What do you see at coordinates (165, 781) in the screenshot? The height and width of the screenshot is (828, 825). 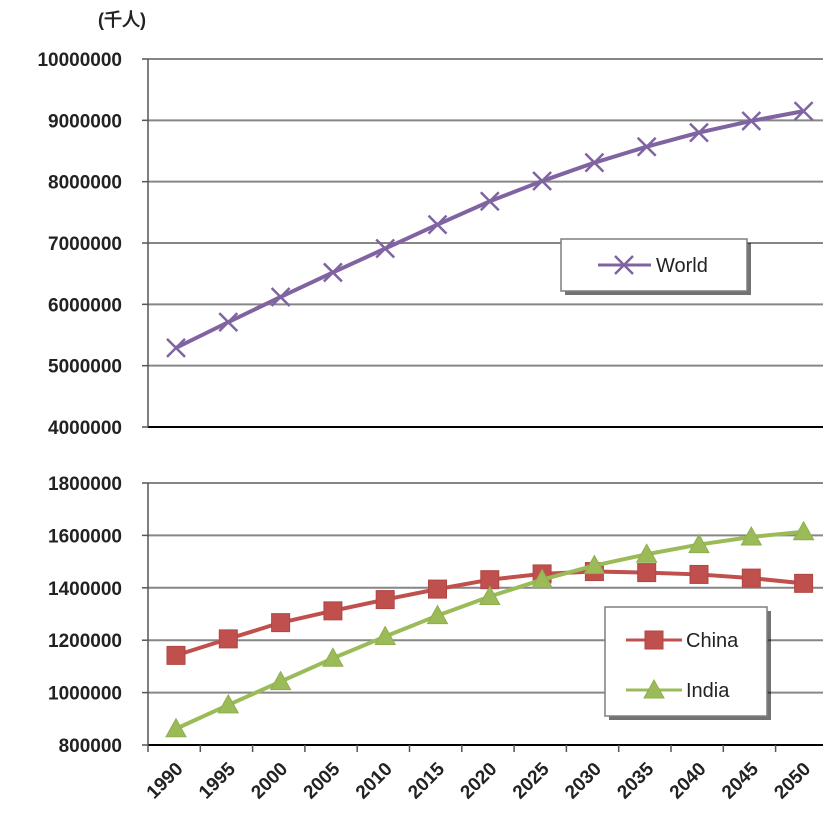 I see `x-tick-label: 1990` at bounding box center [165, 781].